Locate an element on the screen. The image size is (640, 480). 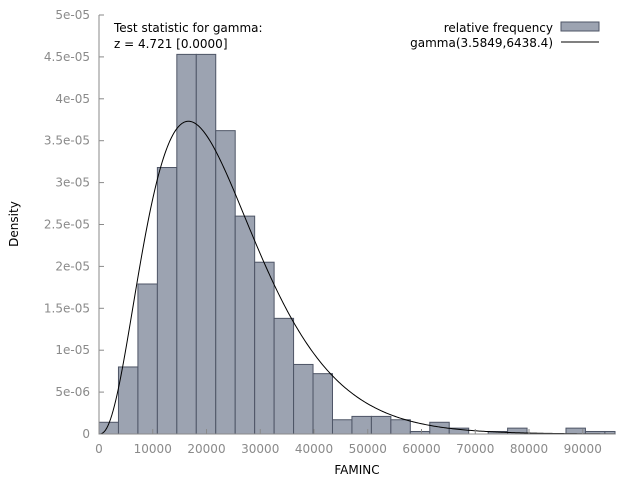
legend: relative frequency gamma(3.5849,6438.4) is located at coordinates (505, 35).